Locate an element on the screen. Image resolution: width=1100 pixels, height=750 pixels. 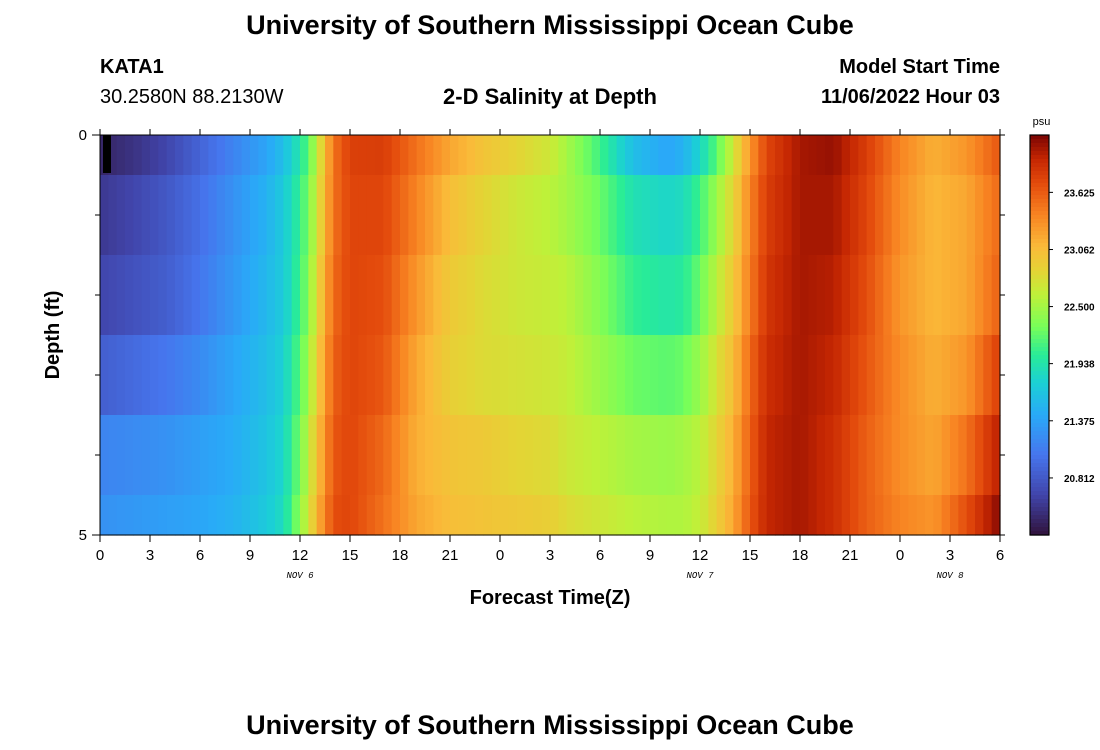
chart-subtitle: 2-D Salinity at Depth is located at coordinates (550, 96).